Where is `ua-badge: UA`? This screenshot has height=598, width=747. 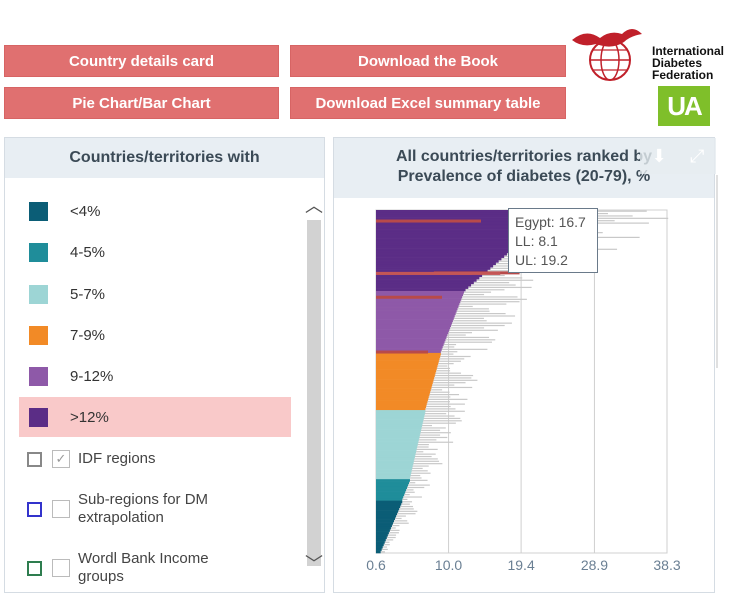
ua-badge: UA is located at coordinates (684, 106).